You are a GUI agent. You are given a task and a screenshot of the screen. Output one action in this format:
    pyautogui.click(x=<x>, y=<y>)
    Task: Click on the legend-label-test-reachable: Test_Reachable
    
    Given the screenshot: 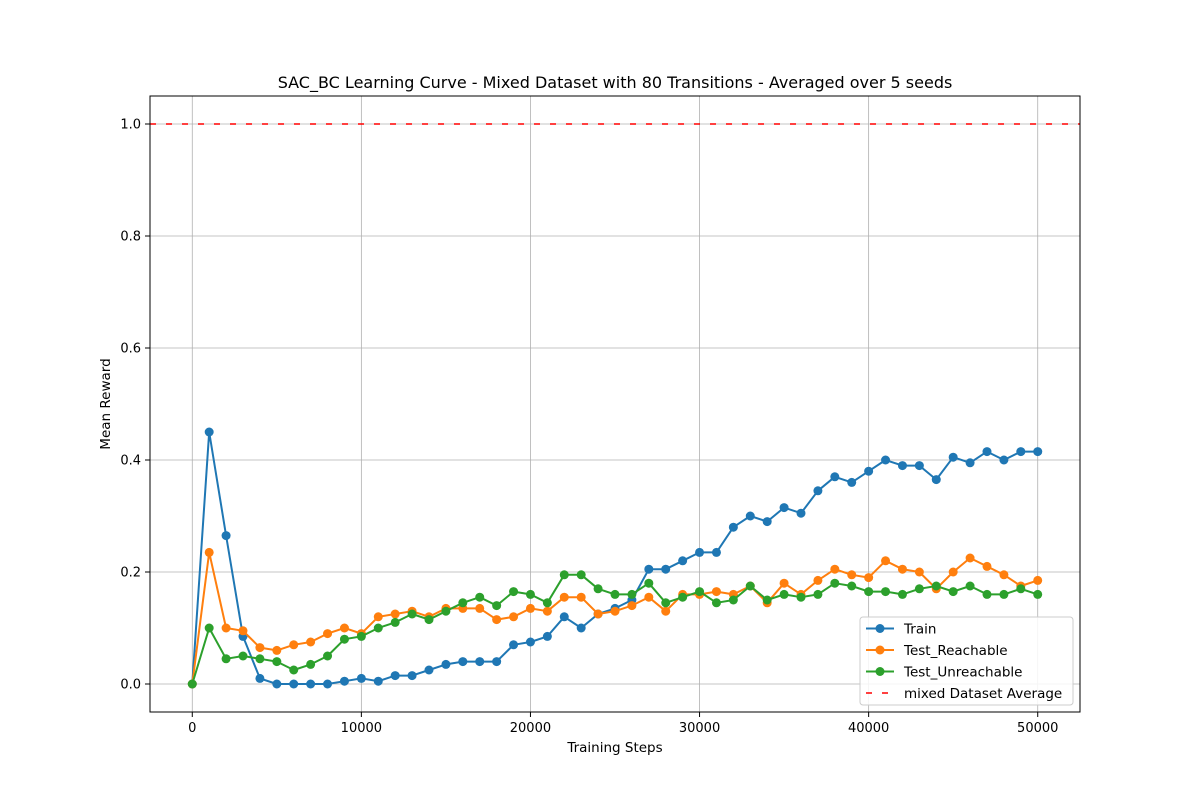 What is the action you would take?
    pyautogui.click(x=955, y=651)
    